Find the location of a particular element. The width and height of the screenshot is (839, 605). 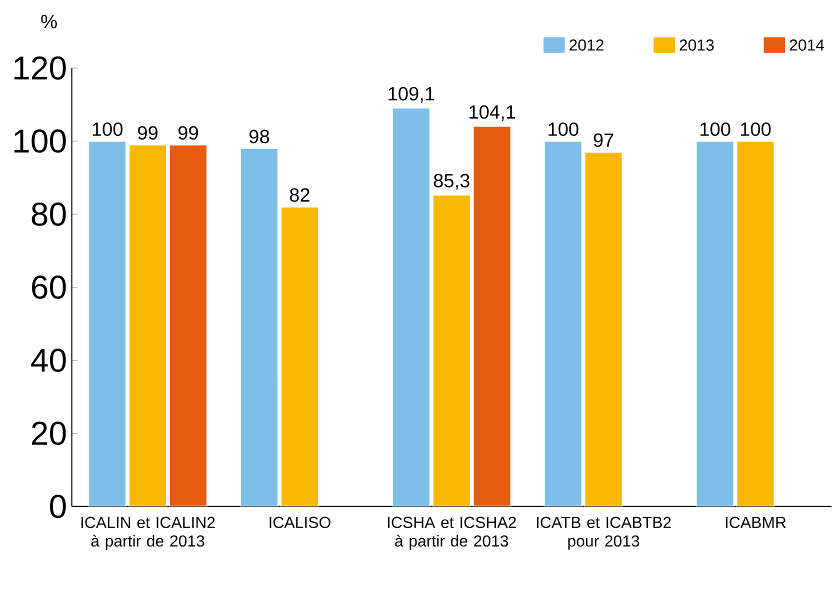

y-tick-label: 120 is located at coordinates (40, 68).